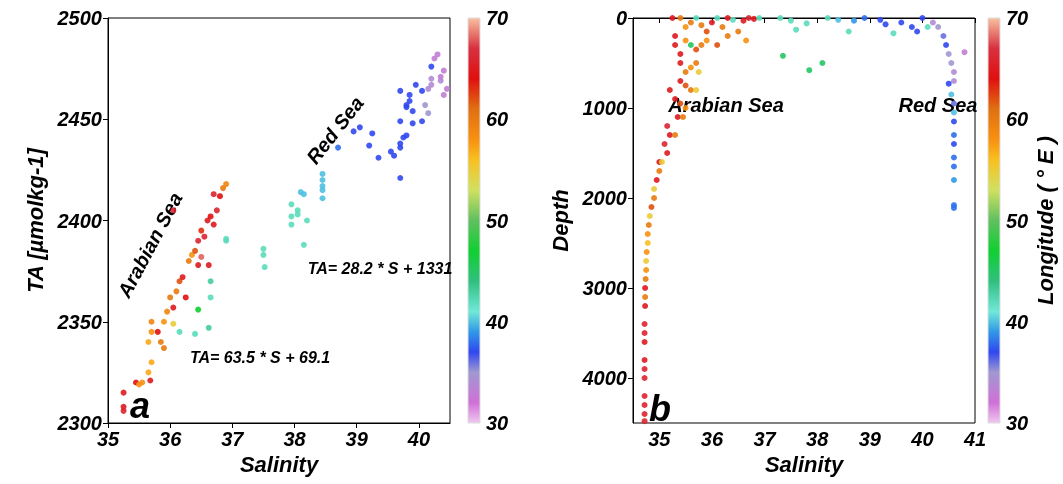 The width and height of the screenshot is (1063, 484). I want to click on x-tick-label: 41, so click(974, 439).